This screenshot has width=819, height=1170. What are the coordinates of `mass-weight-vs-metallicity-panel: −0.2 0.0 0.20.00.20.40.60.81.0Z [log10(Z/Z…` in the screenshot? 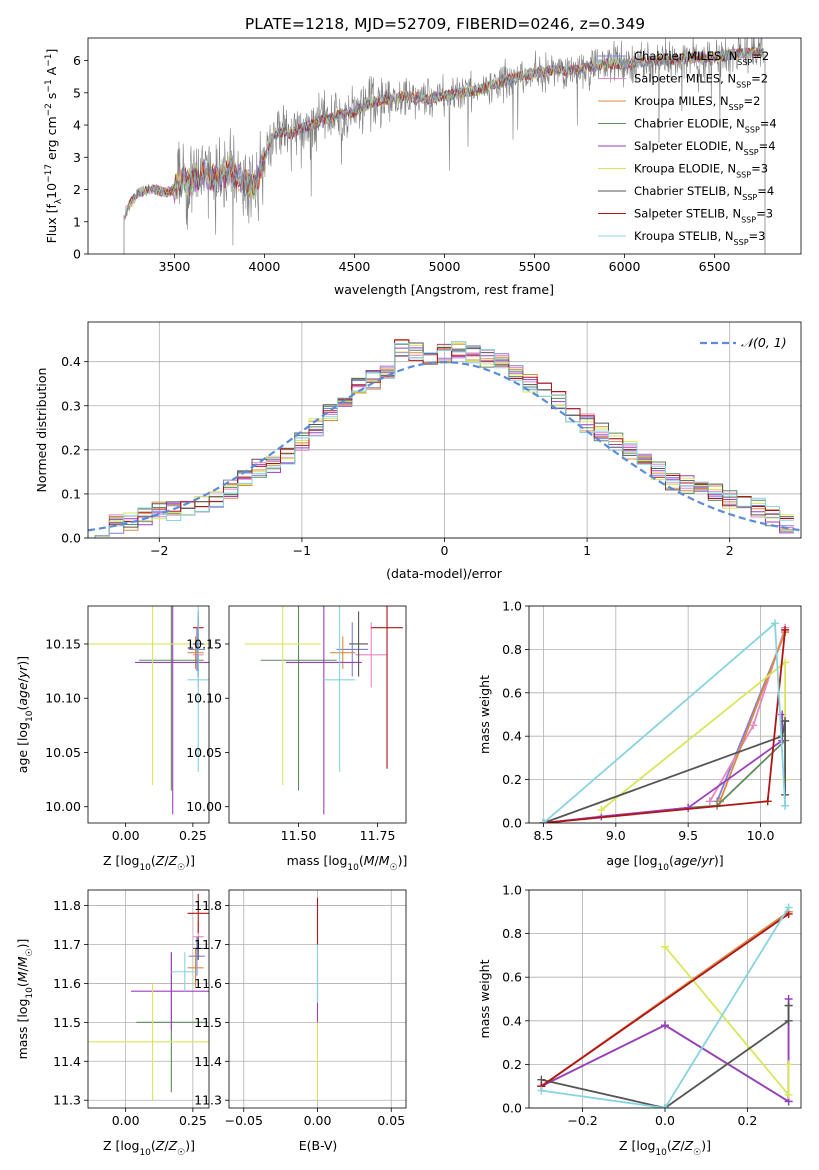 It's located at (639, 1020).